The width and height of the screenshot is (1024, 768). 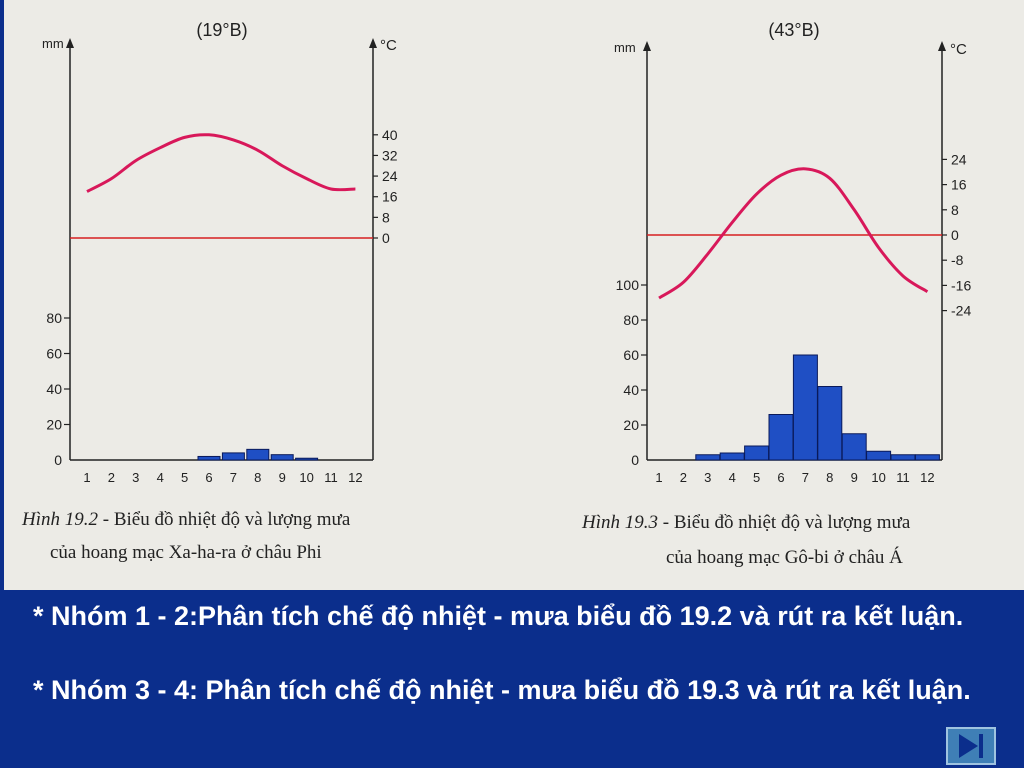 What do you see at coordinates (385, 186) in the screenshot?
I see `temp-ticks: 0 8 16 24 32 40` at bounding box center [385, 186].